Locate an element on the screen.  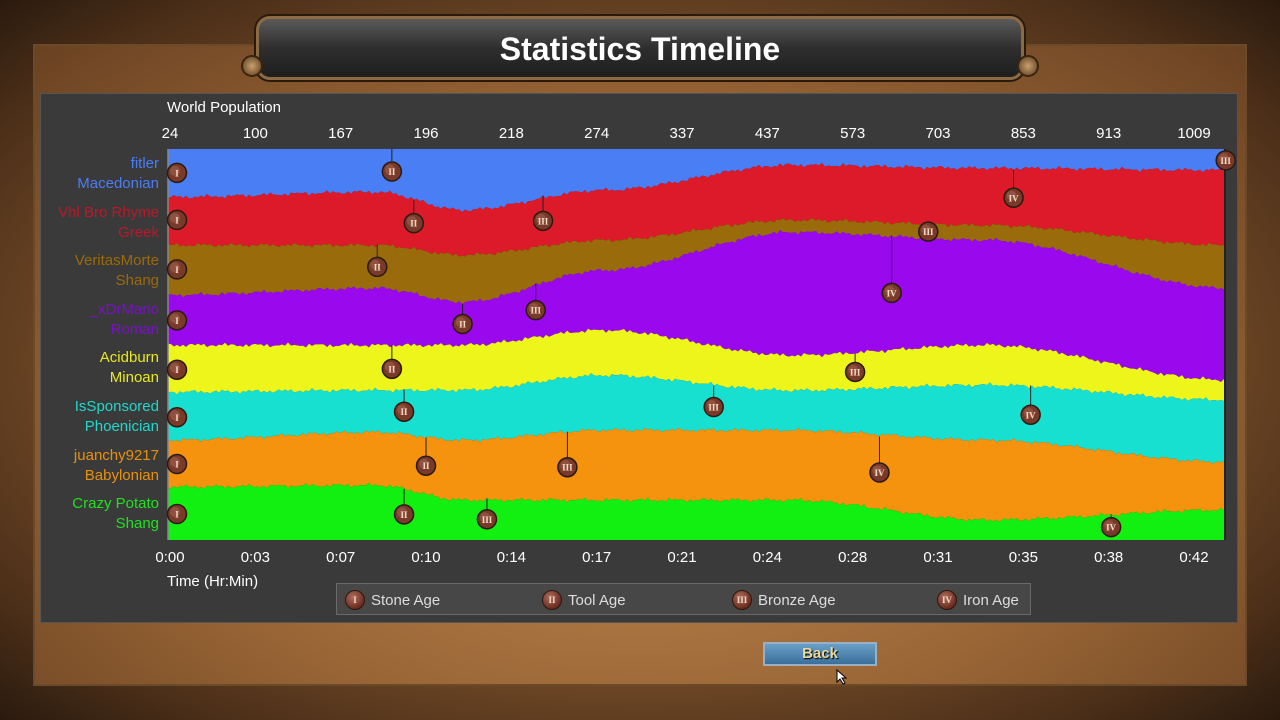
top-axis-label: World Population is located at coordinates (224, 107).